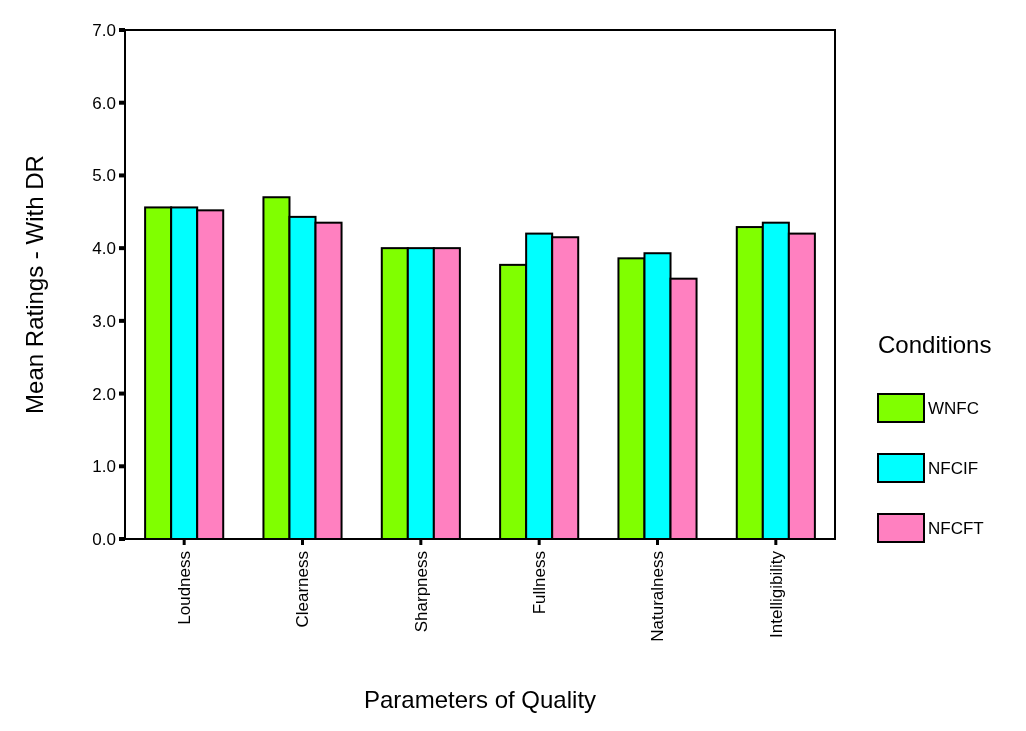 This screenshot has width=1026, height=731. What do you see at coordinates (421, 592) in the screenshot?
I see `x-tick-label: Sharpness` at bounding box center [421, 592].